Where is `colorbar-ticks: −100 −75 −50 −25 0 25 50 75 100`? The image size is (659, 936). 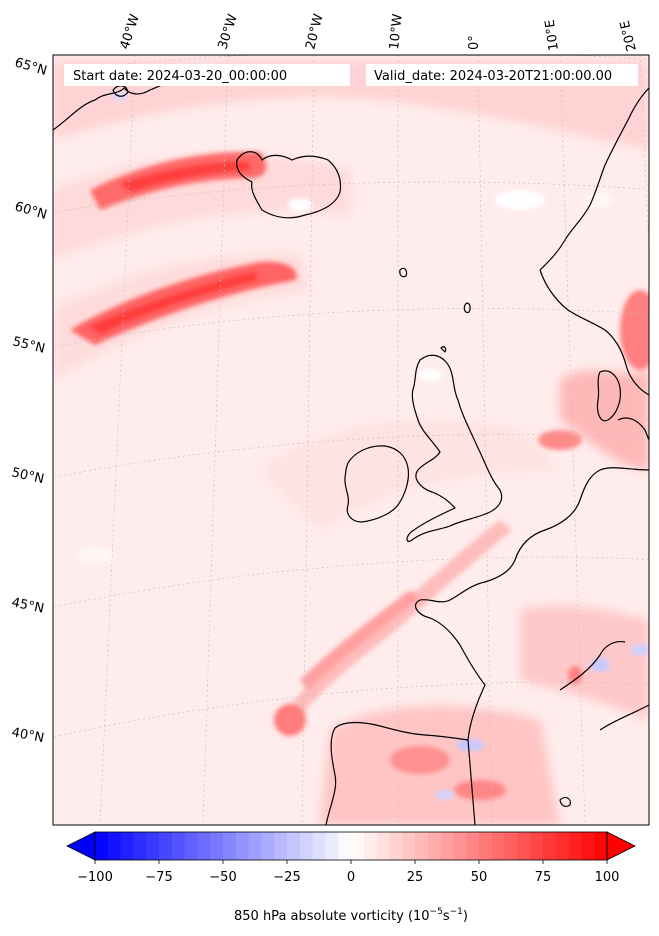 colorbar-ticks: −100 −75 −50 −25 0 25 50 75 100 is located at coordinates (348, 872).